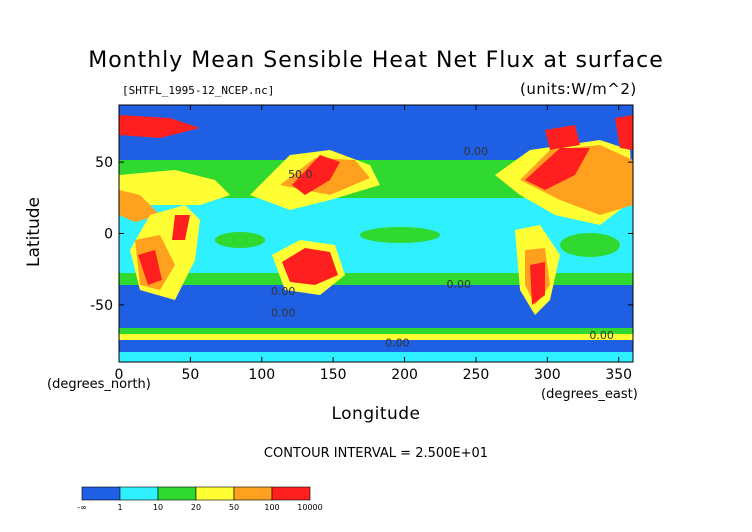 This screenshot has width=752, height=532. Describe the element at coordinates (578, 89) in the screenshot. I see `units-label: (units:W/m^2)` at that location.